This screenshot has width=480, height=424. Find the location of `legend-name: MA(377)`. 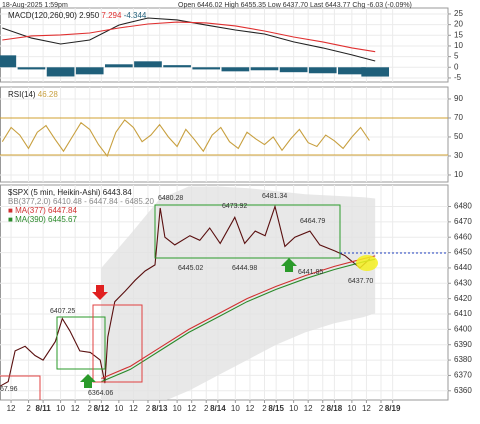

legend-name: MA(377) is located at coordinates (30, 210).